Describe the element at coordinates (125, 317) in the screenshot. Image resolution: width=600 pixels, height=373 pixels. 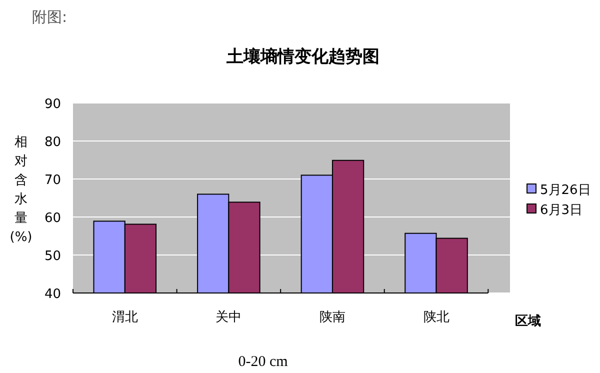
I see `x-tick-label: 渭北` at that location.